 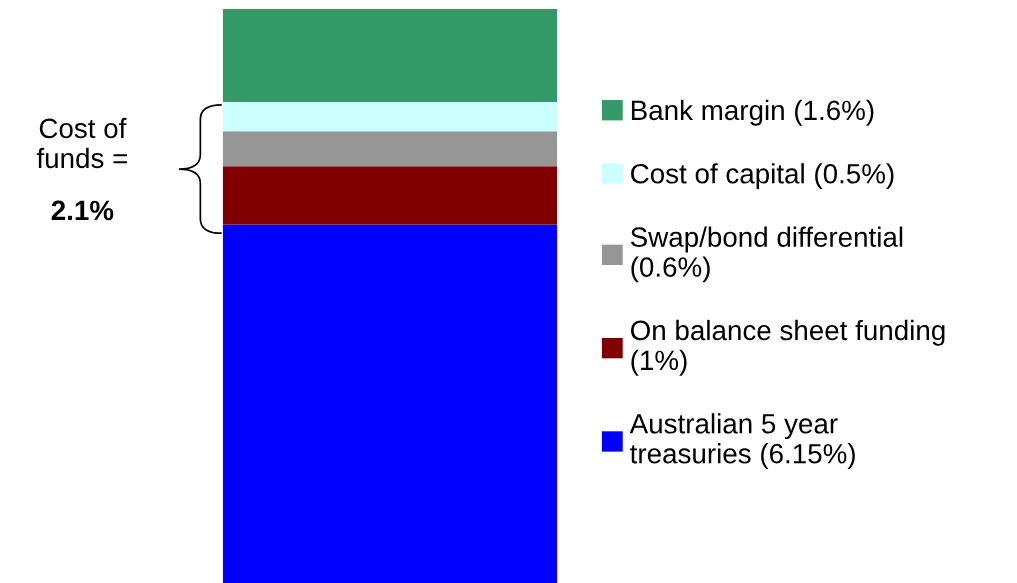 What do you see at coordinates (766, 254) in the screenshot?
I see `legend-label: Swap/bond differential (0.6%)` at bounding box center [766, 254].